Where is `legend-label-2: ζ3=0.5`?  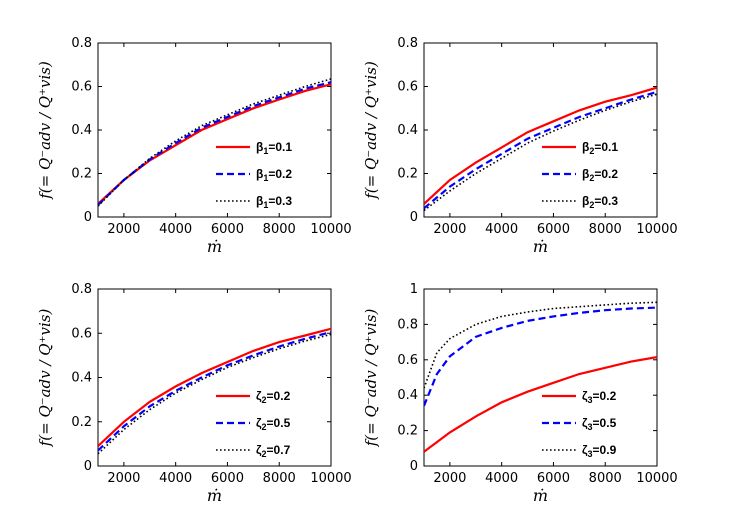
legend-label-2: ζ3=0.5 is located at coordinates (599, 424).